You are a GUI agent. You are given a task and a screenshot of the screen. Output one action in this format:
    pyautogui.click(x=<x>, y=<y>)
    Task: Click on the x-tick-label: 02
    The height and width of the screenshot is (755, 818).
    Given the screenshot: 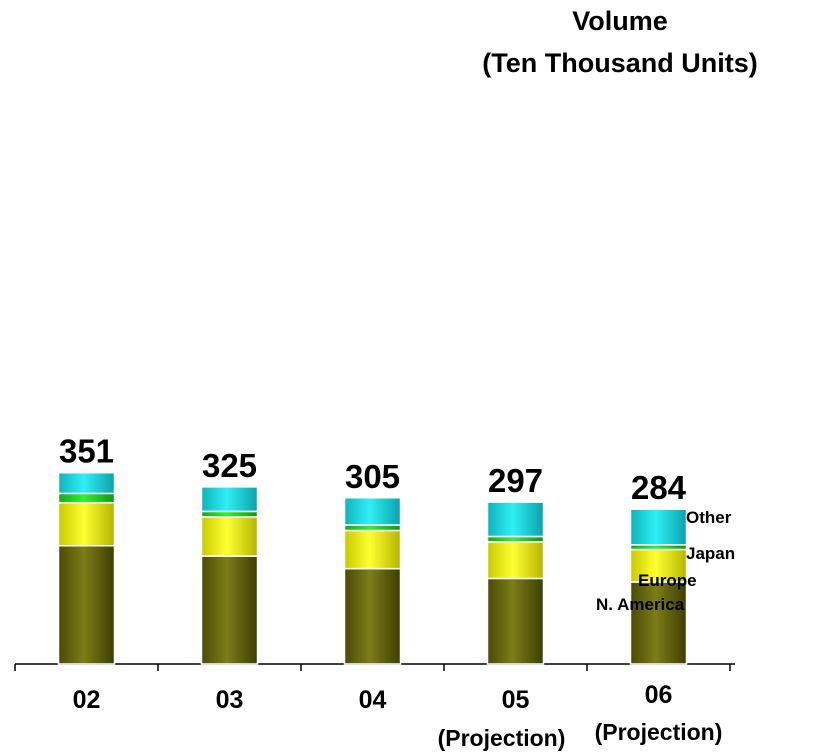 What is the action you would take?
    pyautogui.click(x=87, y=700)
    